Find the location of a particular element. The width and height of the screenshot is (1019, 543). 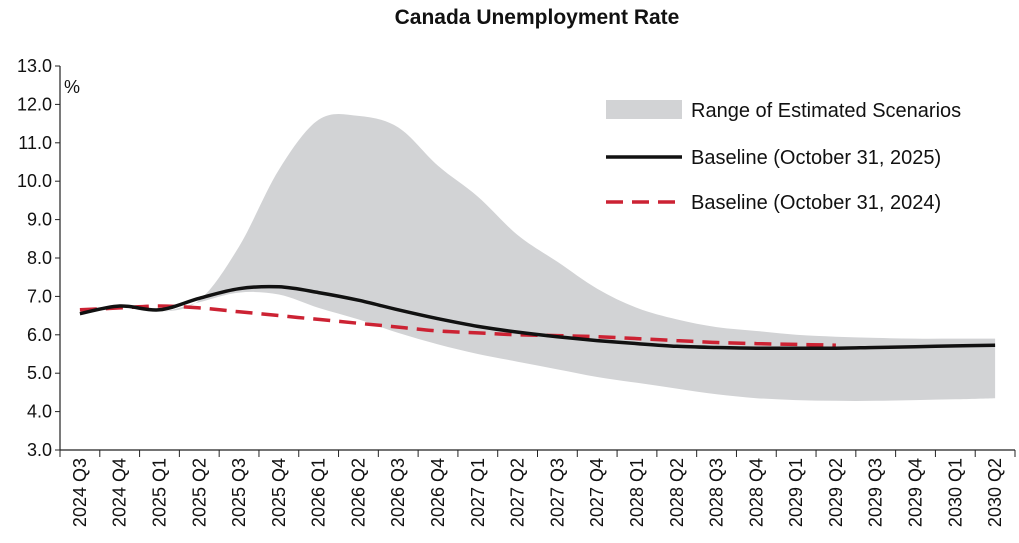

x-tick-label: 2028 Q2 is located at coordinates (677, 492).